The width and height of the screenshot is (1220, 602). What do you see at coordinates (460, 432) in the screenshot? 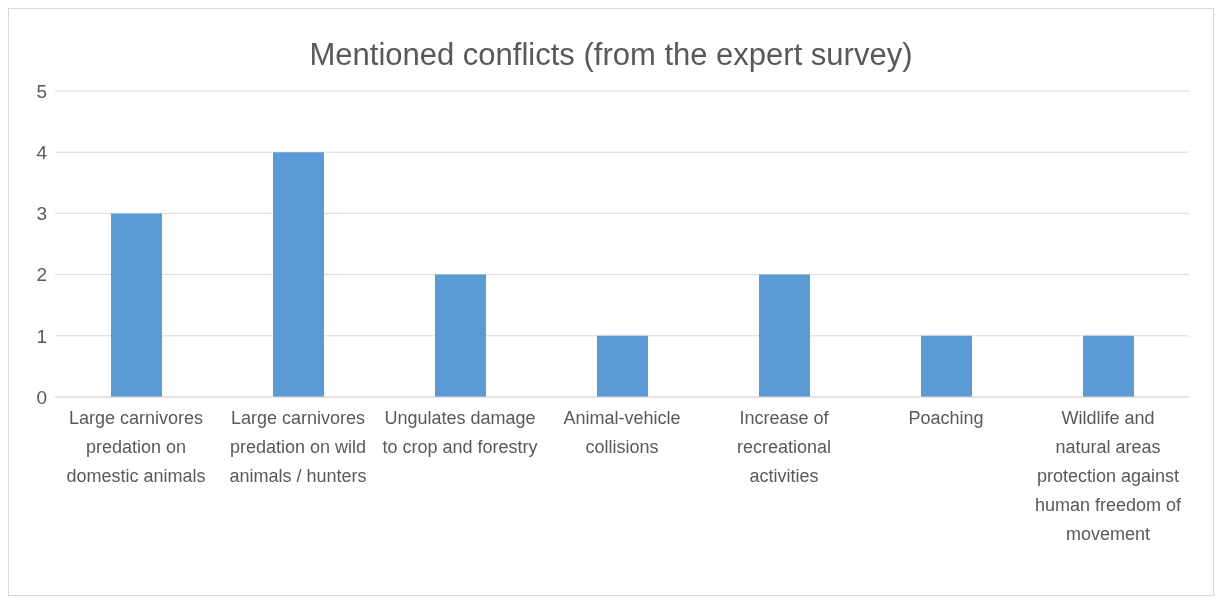
I see `x-tick-label: Ungulates damage to crop and forestry` at bounding box center [460, 432].